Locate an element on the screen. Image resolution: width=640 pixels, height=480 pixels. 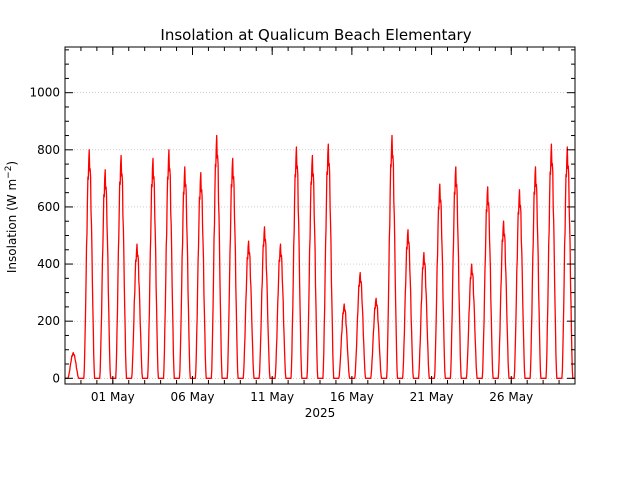
y-tick-label: 200 is located at coordinates (48, 321).